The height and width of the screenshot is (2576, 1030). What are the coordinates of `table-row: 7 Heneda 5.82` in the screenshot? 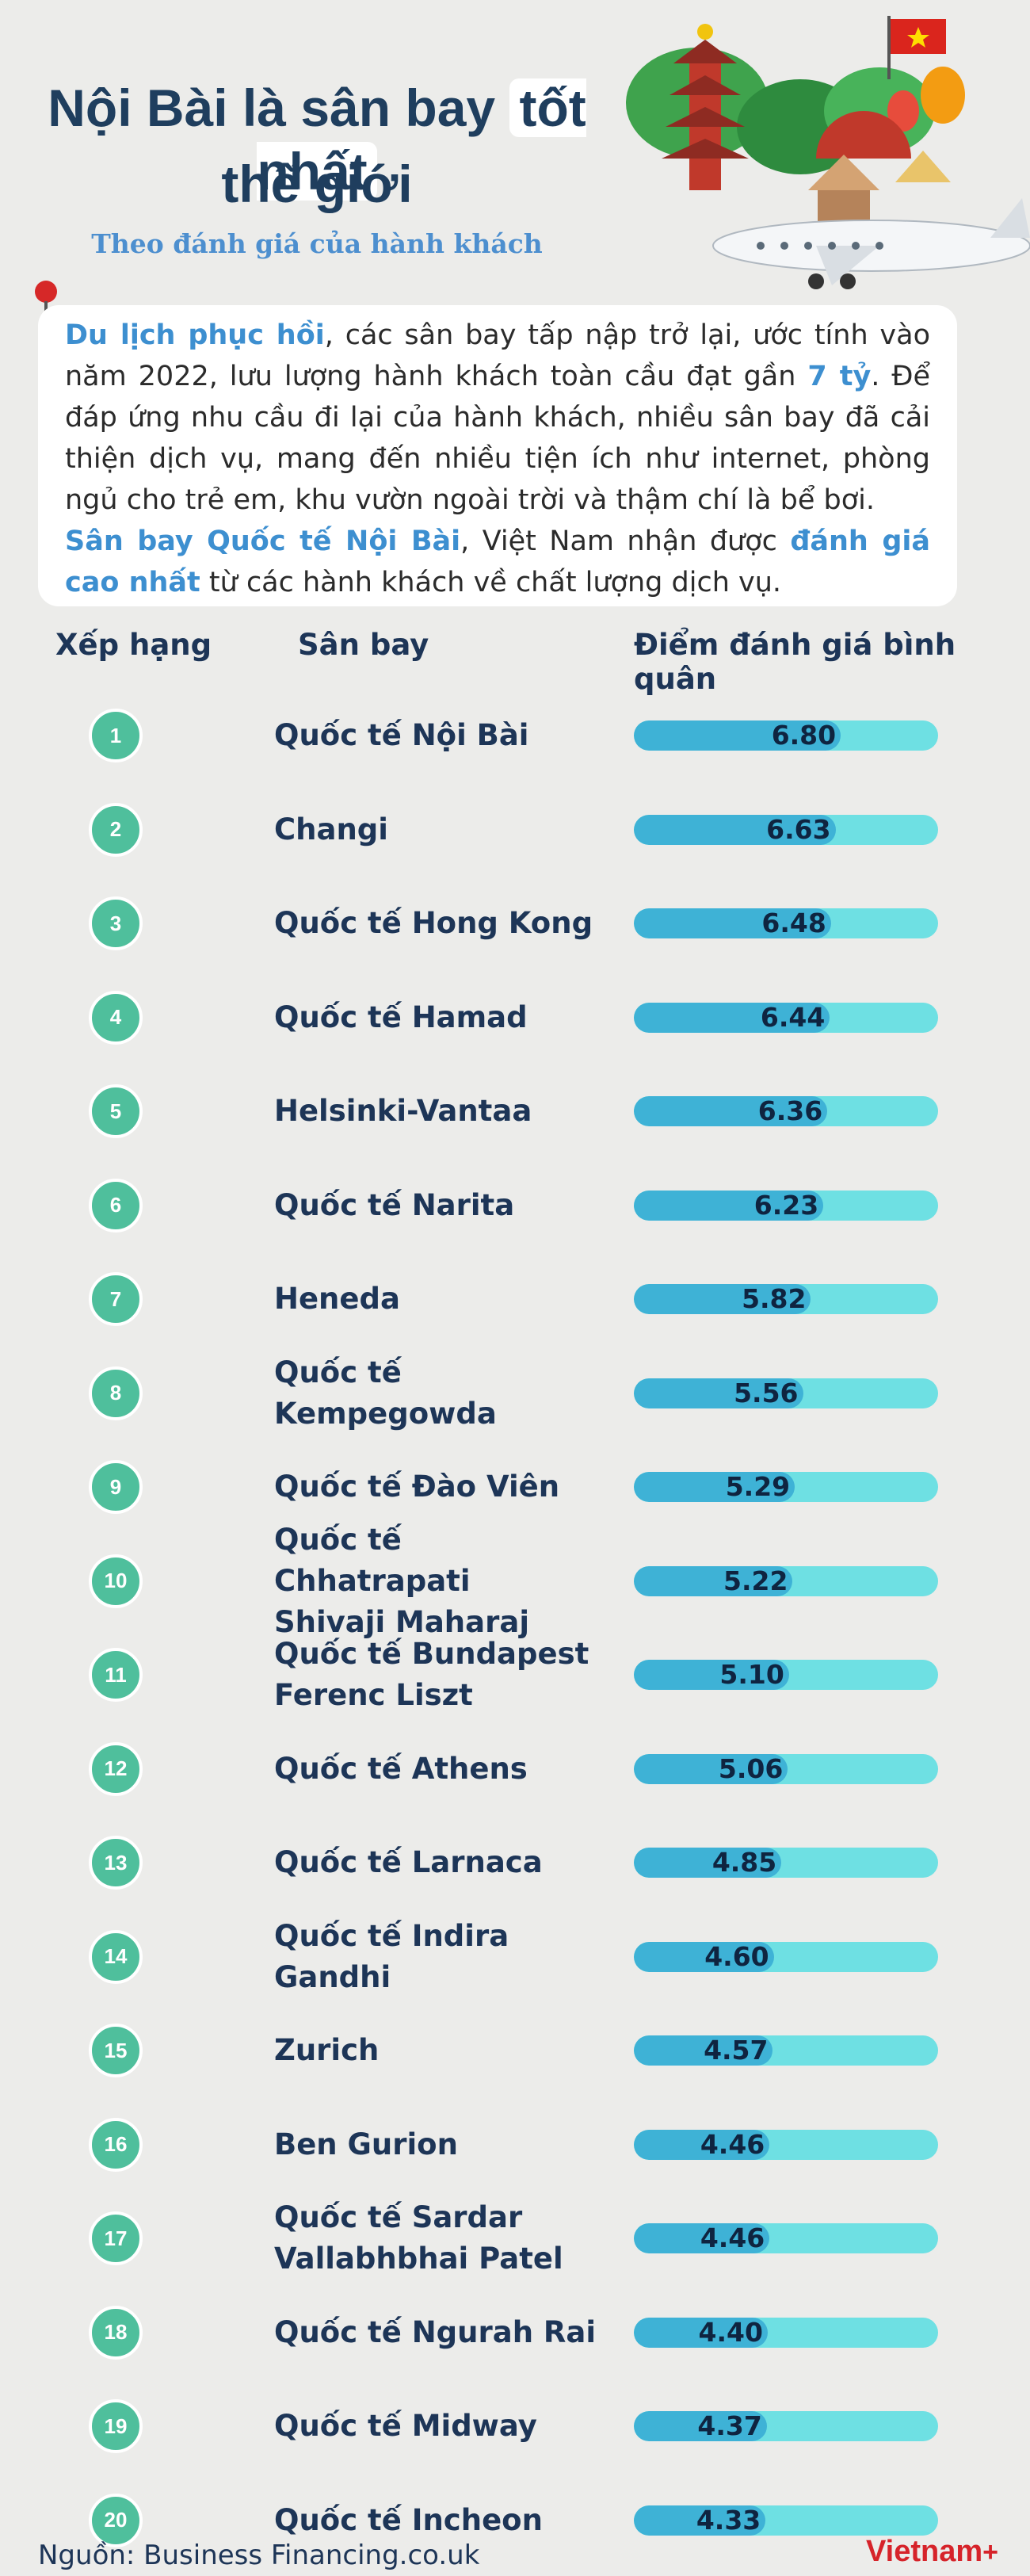 It's located at (515, 1299).